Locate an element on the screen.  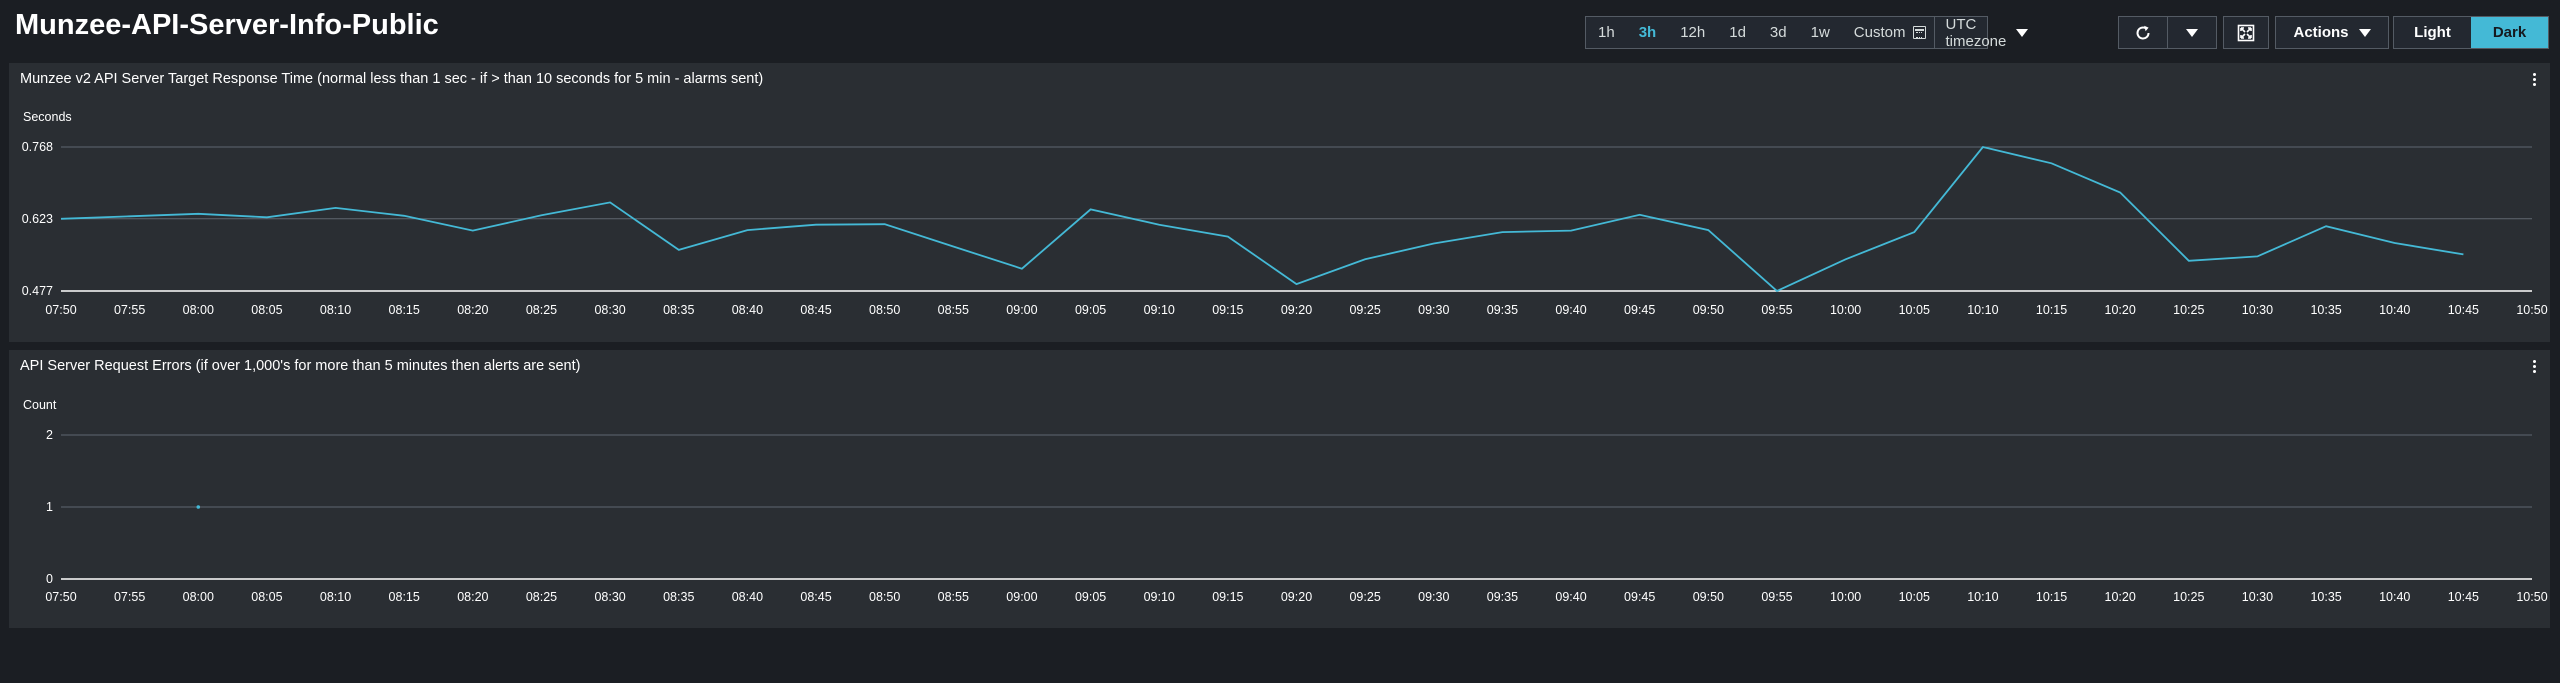
x-tick-label: 09:50 is located at coordinates (1708, 597).